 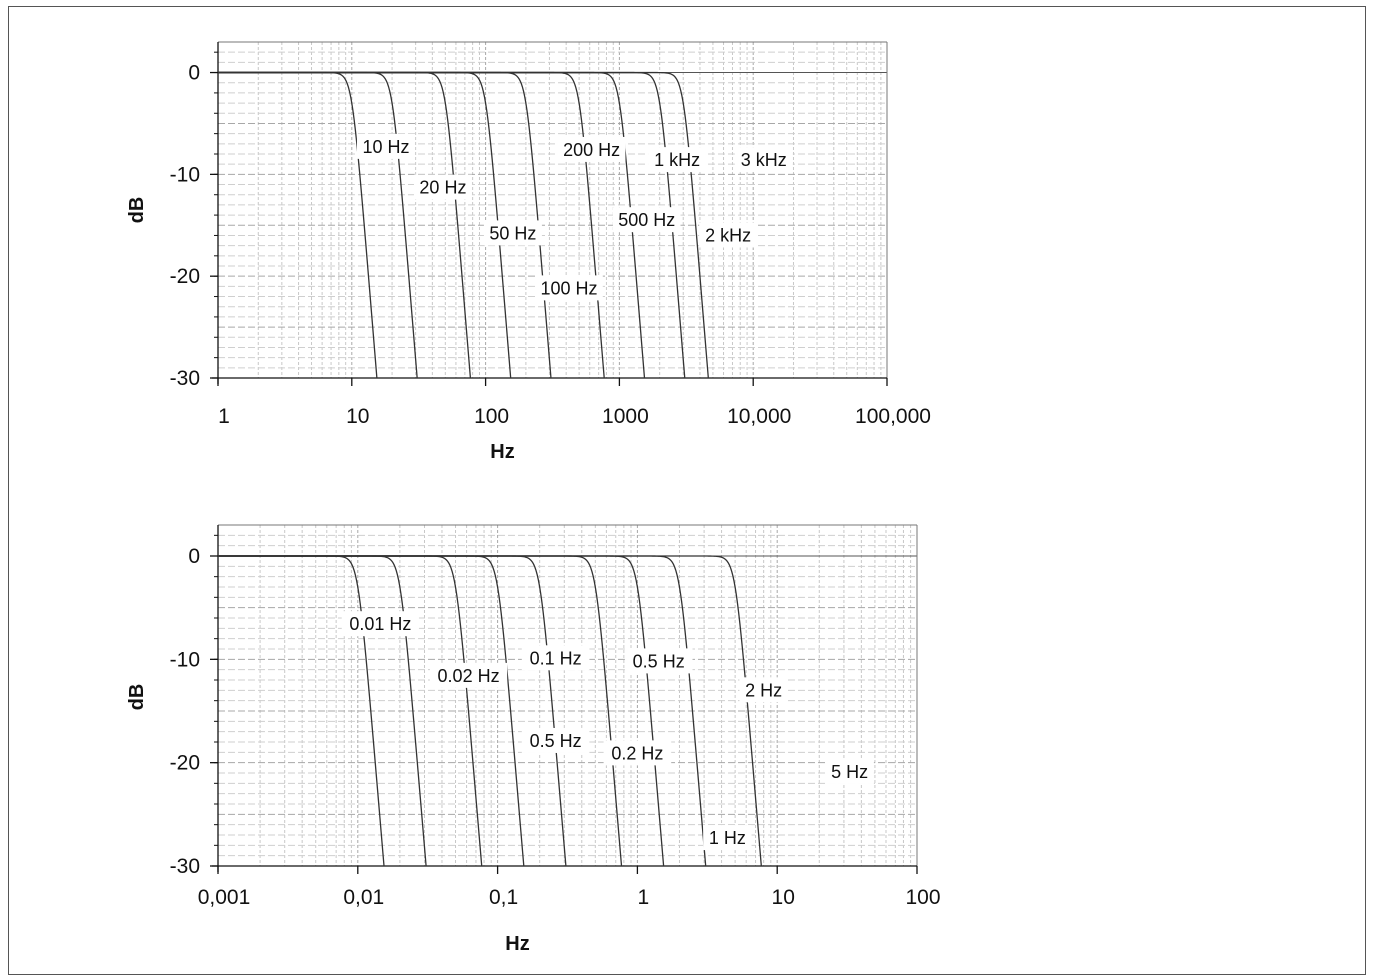 What do you see at coordinates (728, 235) in the screenshot?
I see `curve-label: 2 kHz` at bounding box center [728, 235].